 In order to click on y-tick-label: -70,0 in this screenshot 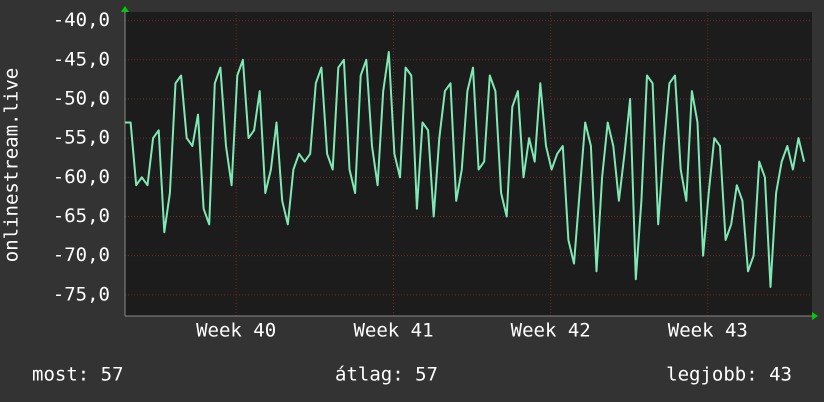, I will do `click(81, 255)`.